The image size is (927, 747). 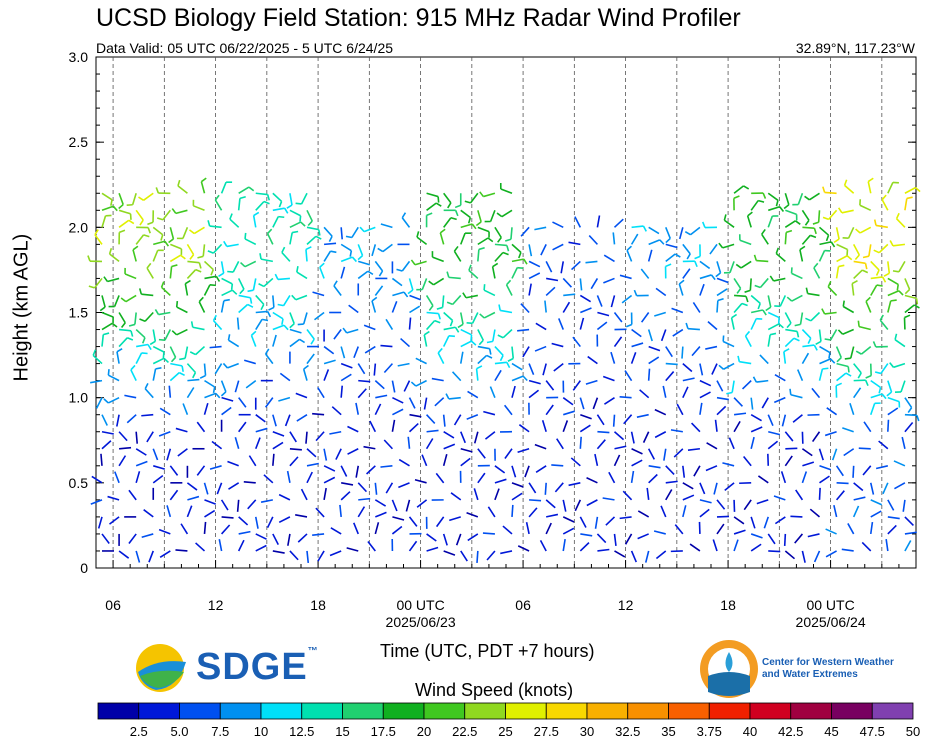 I want to click on colorbar-label: 7.5, so click(x=220, y=731).